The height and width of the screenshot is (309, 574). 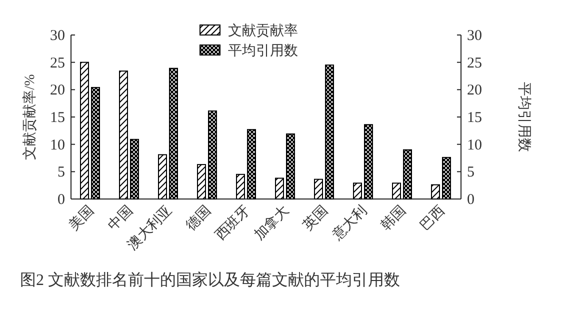 What do you see at coordinates (349, 223) in the screenshot?
I see `x-tick-label: 意大利` at bounding box center [349, 223].